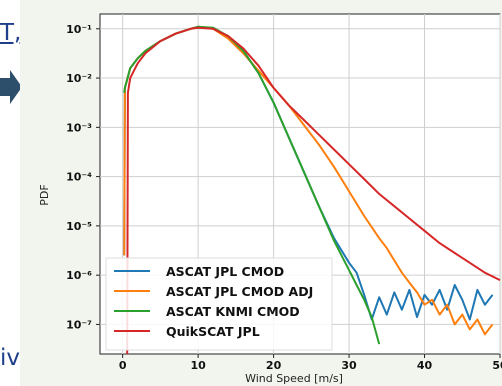 This screenshot has width=502, height=386. Describe the element at coordinates (11, 33) in the screenshot. I see `cropped-link-text: T,` at that location.